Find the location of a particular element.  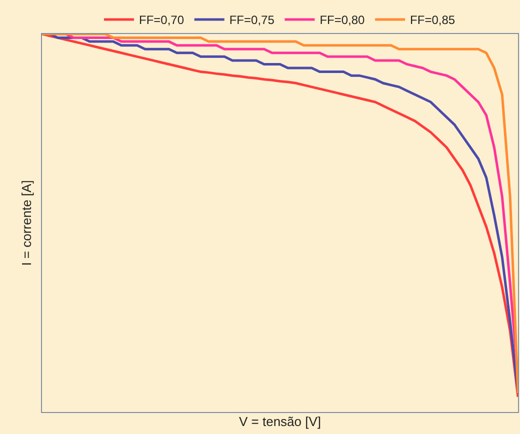

legend-label: FF=0,85 is located at coordinates (433, 20).